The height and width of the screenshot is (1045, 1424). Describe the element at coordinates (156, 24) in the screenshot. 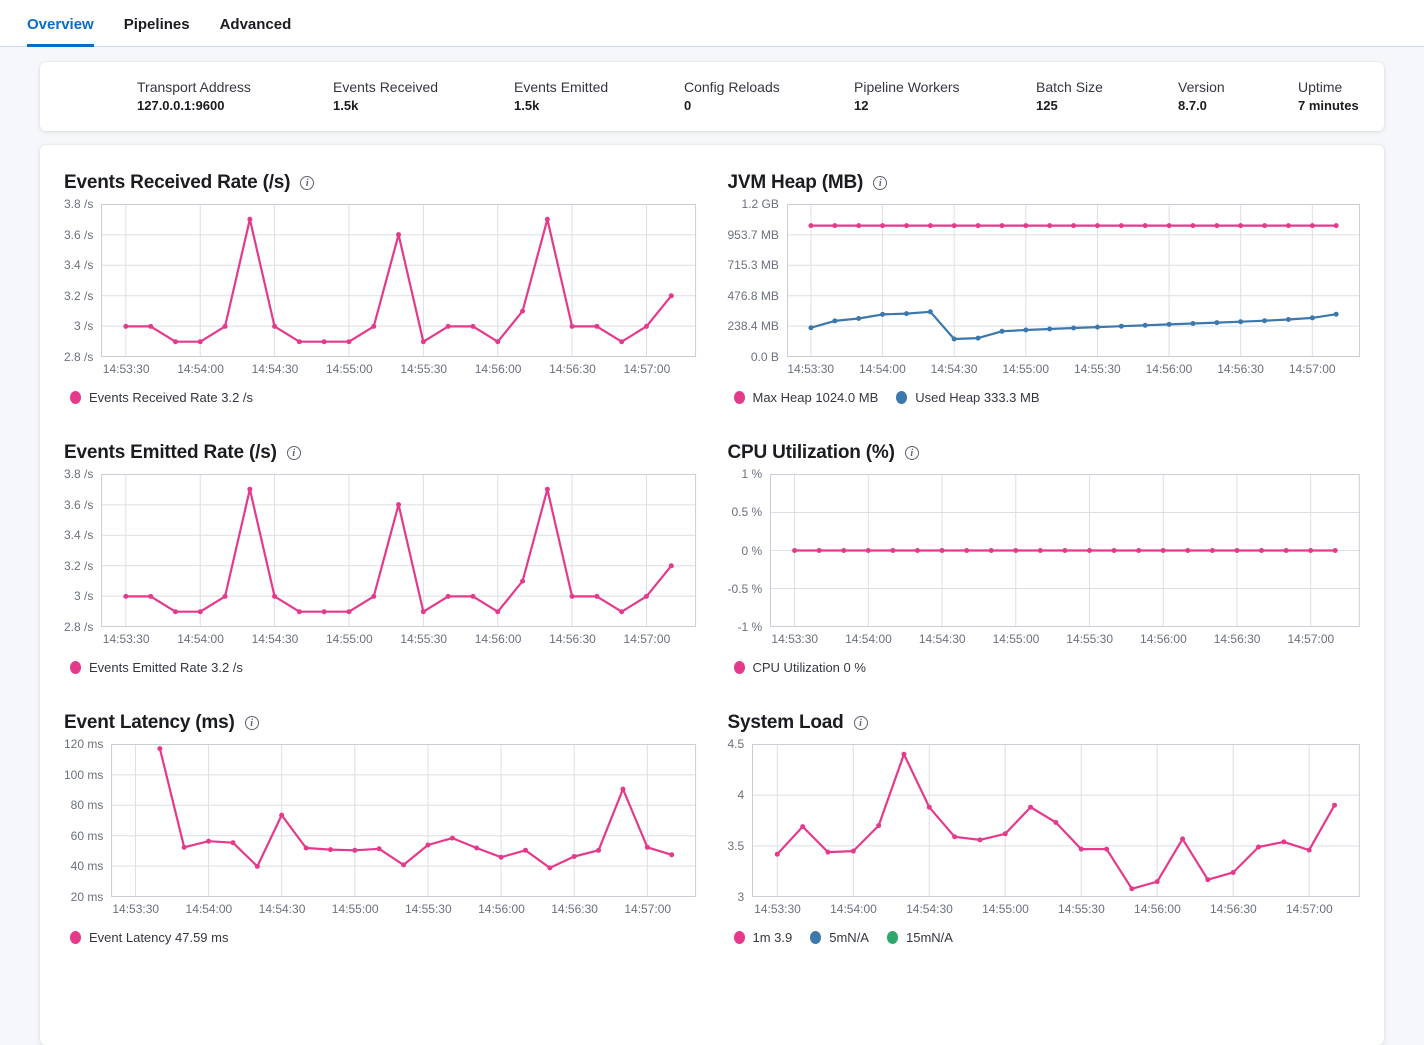

I see `tab-pipelines: Pipelines` at that location.